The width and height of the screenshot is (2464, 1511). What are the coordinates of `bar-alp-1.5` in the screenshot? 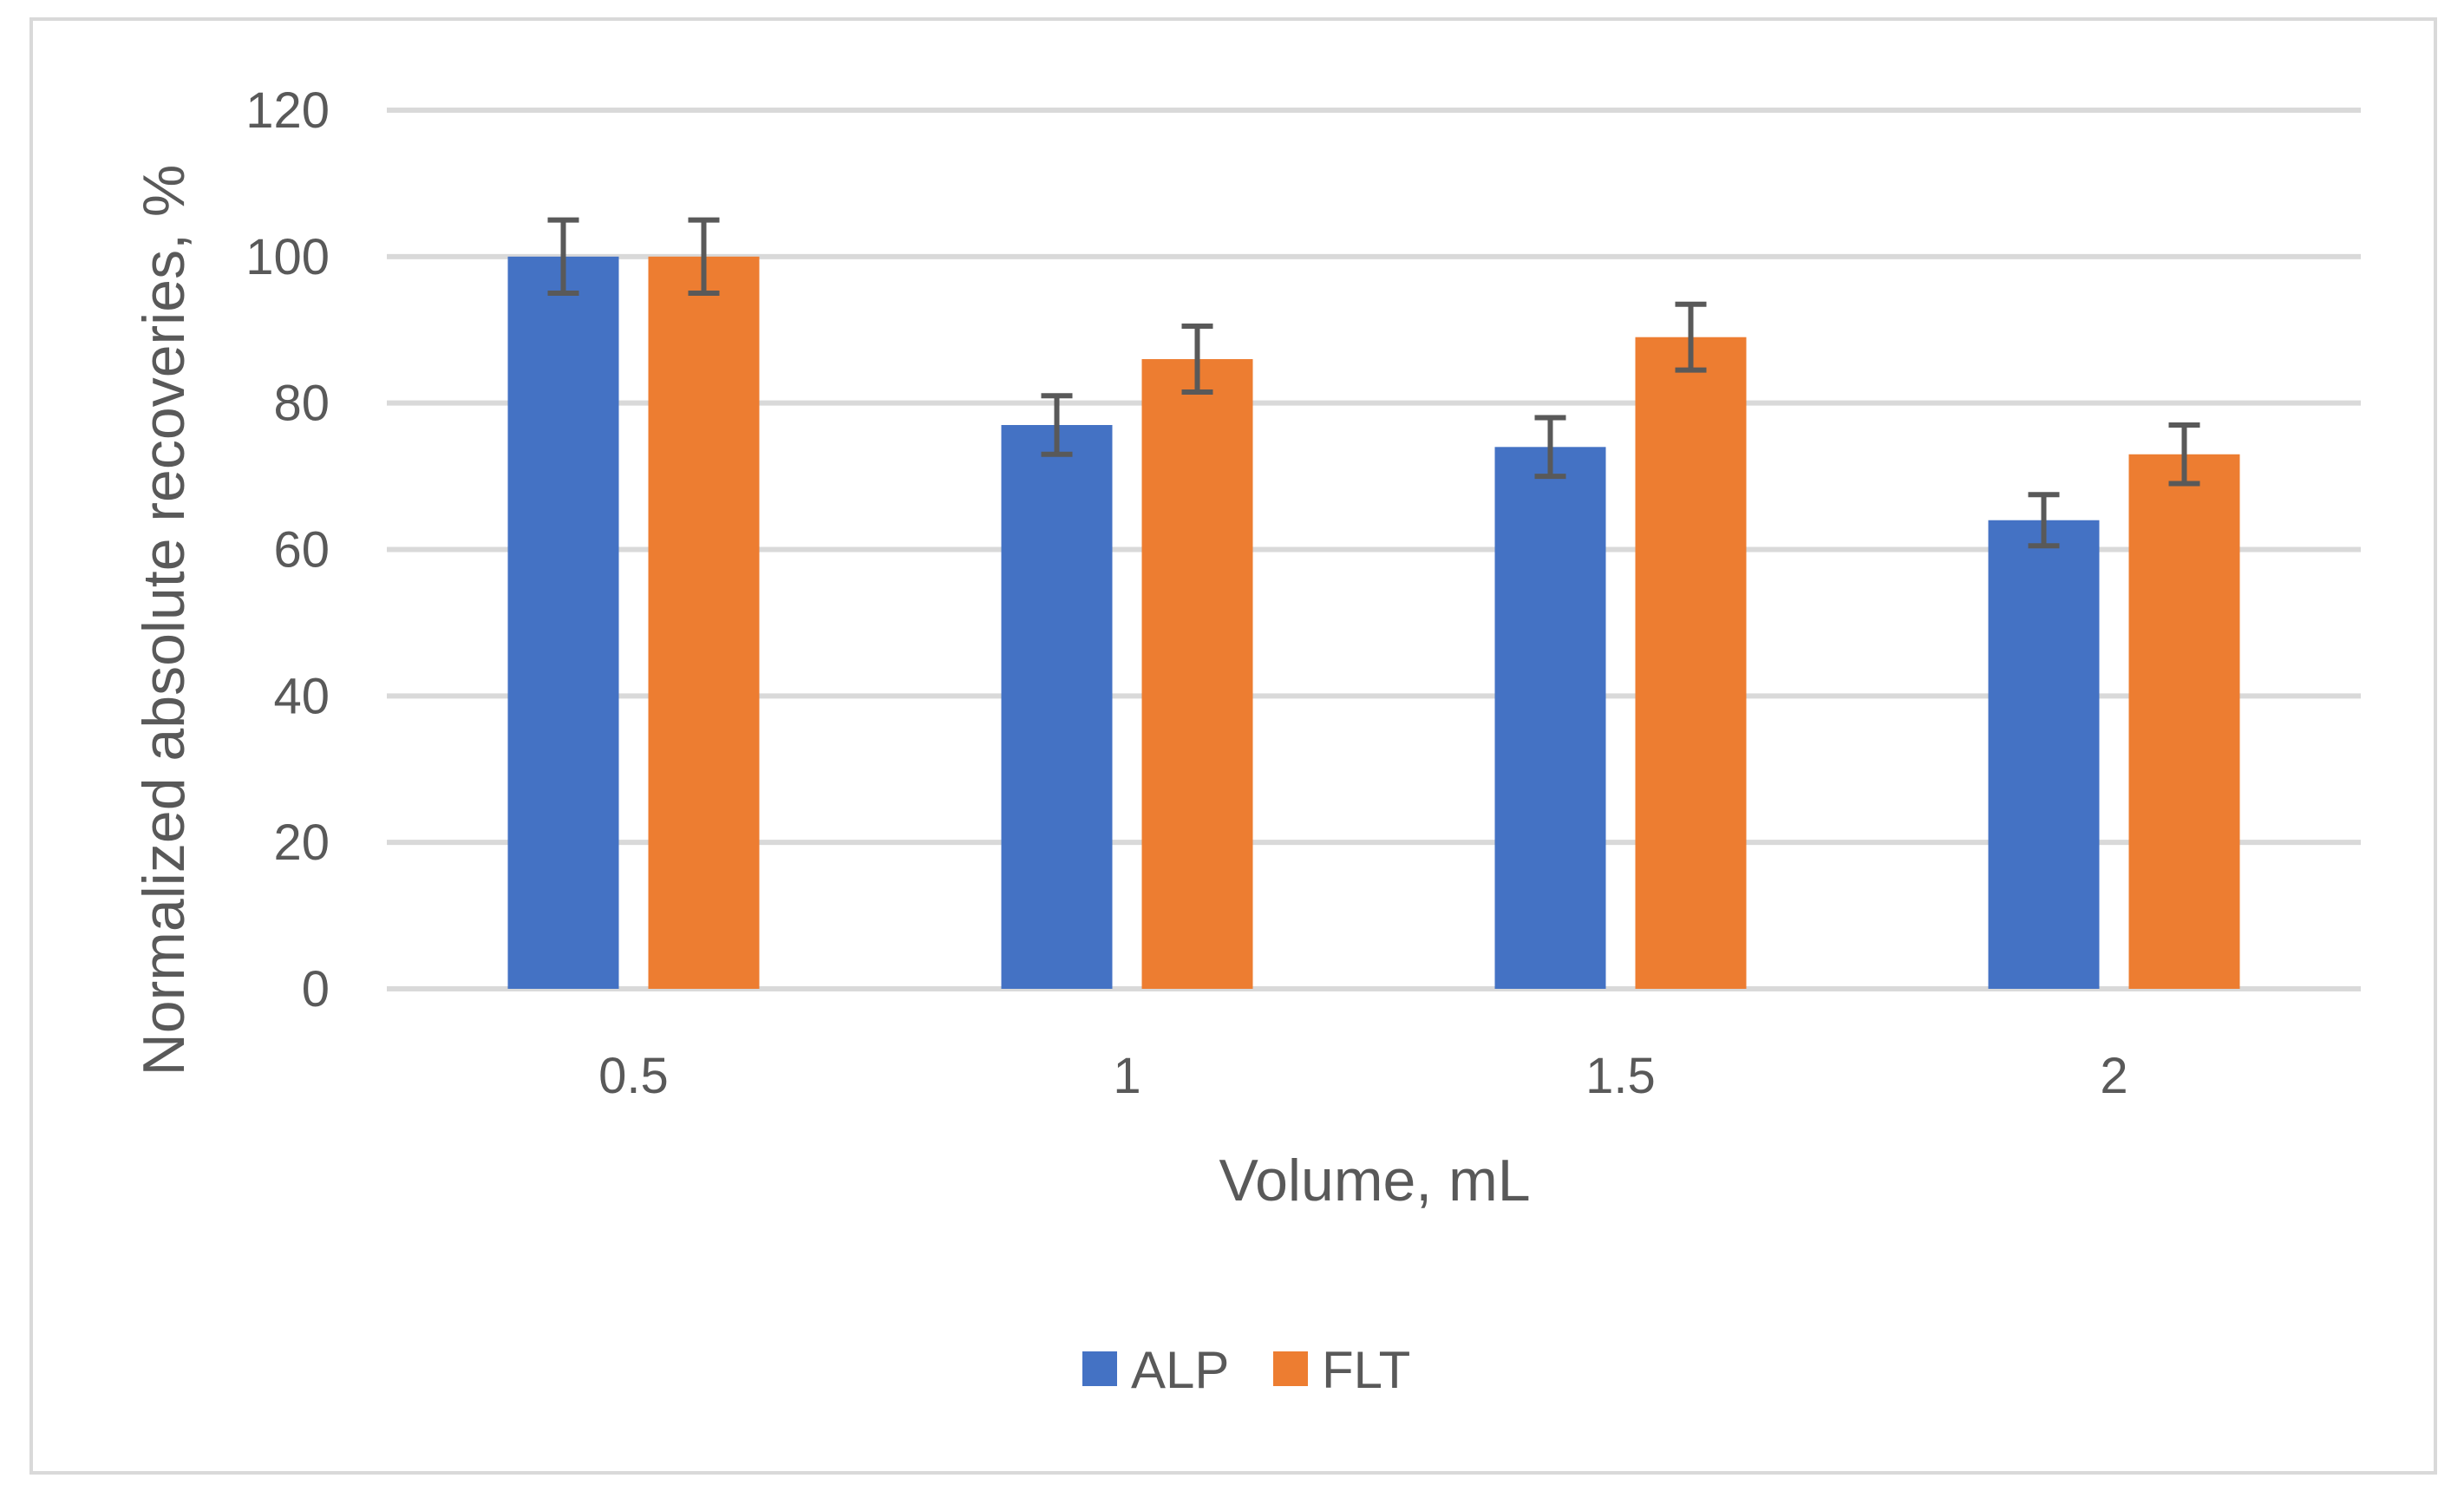 It's located at (1550, 718).